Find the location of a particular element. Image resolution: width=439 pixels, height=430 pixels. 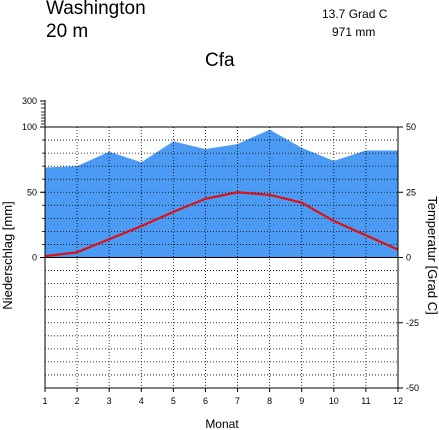

month-tick-label: 11 is located at coordinates (365, 401).